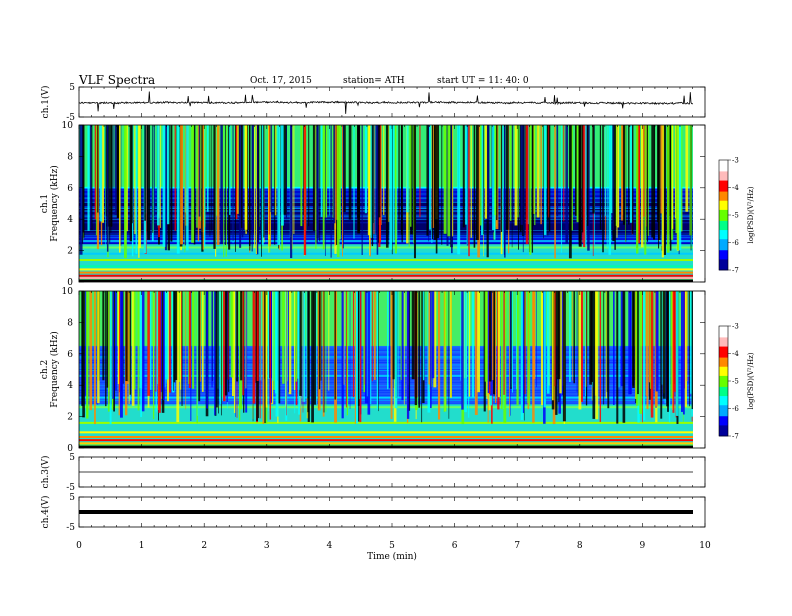 This screenshot has width=792, height=616. Describe the element at coordinates (70, 449) in the screenshot. I see `y-tick-label: 0` at that location.